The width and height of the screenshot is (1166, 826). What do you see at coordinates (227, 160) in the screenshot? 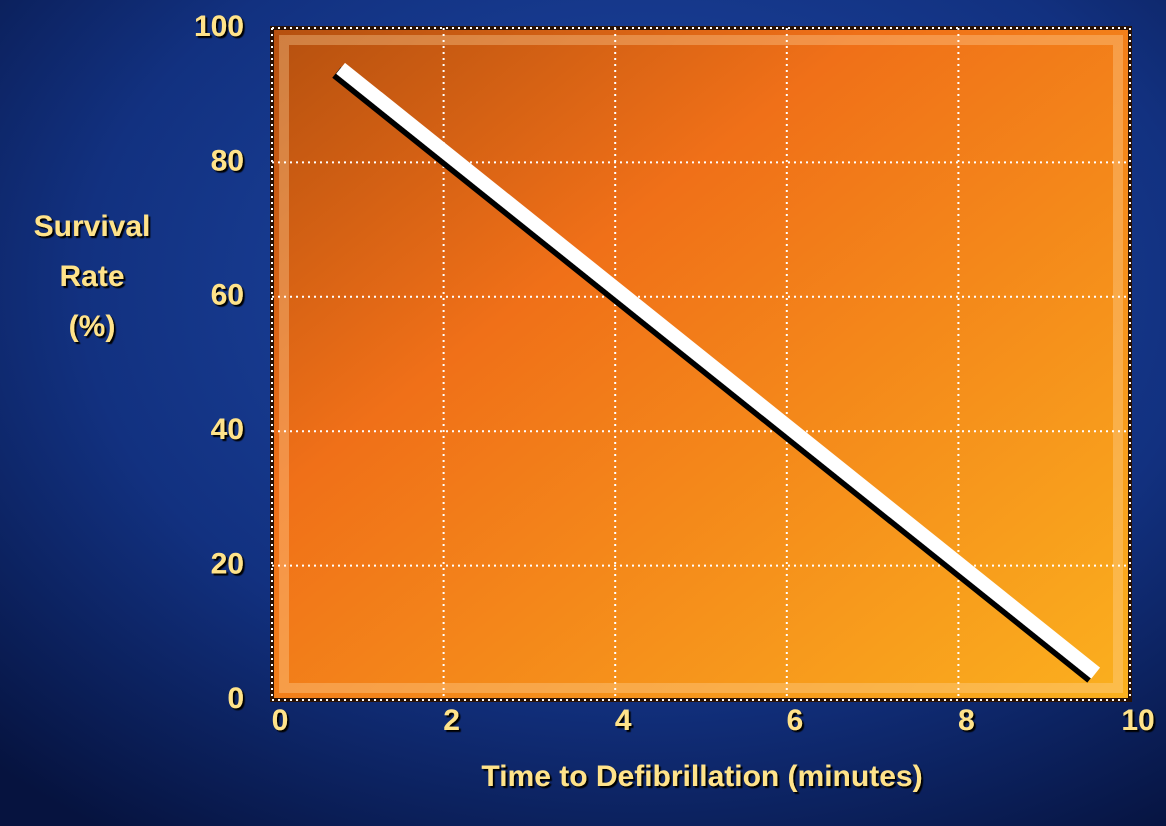
I see `y-tick-label: 80` at bounding box center [227, 160].